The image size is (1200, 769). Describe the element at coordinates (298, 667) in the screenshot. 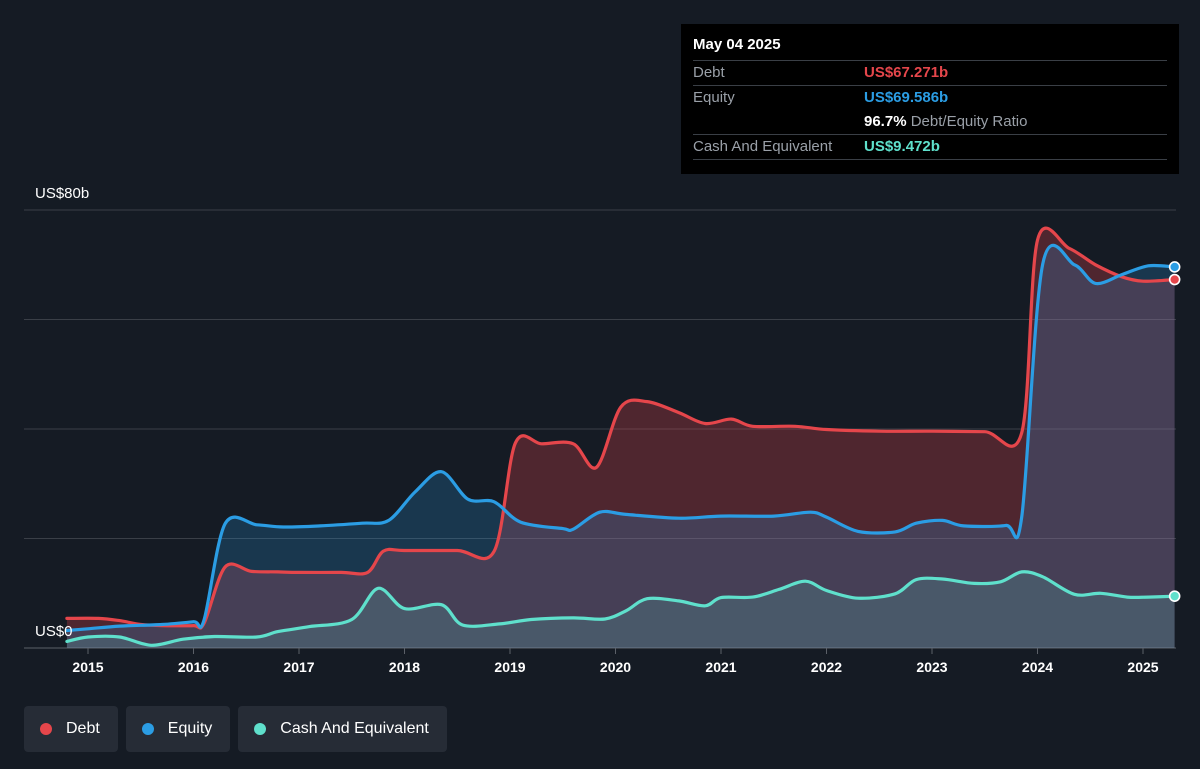

I see `x-tick-label: 2017` at that location.